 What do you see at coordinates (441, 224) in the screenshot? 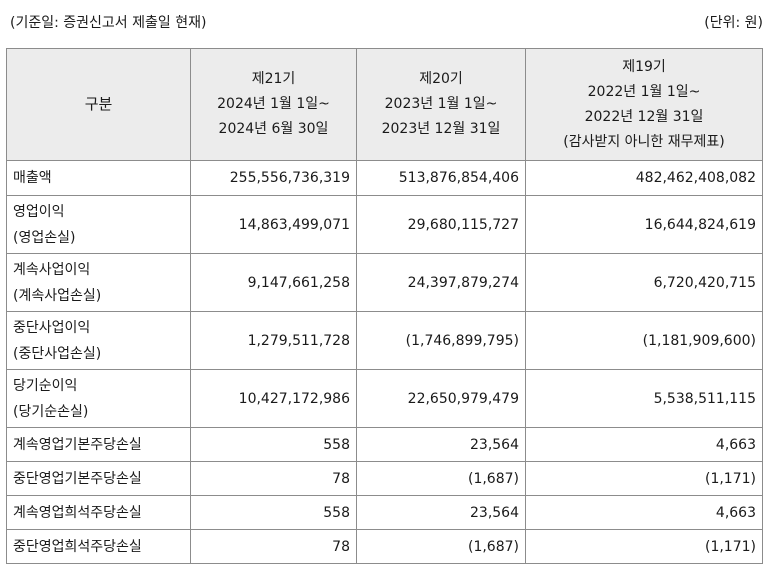
I see `value-cell: 29,680,115,727` at bounding box center [441, 224].